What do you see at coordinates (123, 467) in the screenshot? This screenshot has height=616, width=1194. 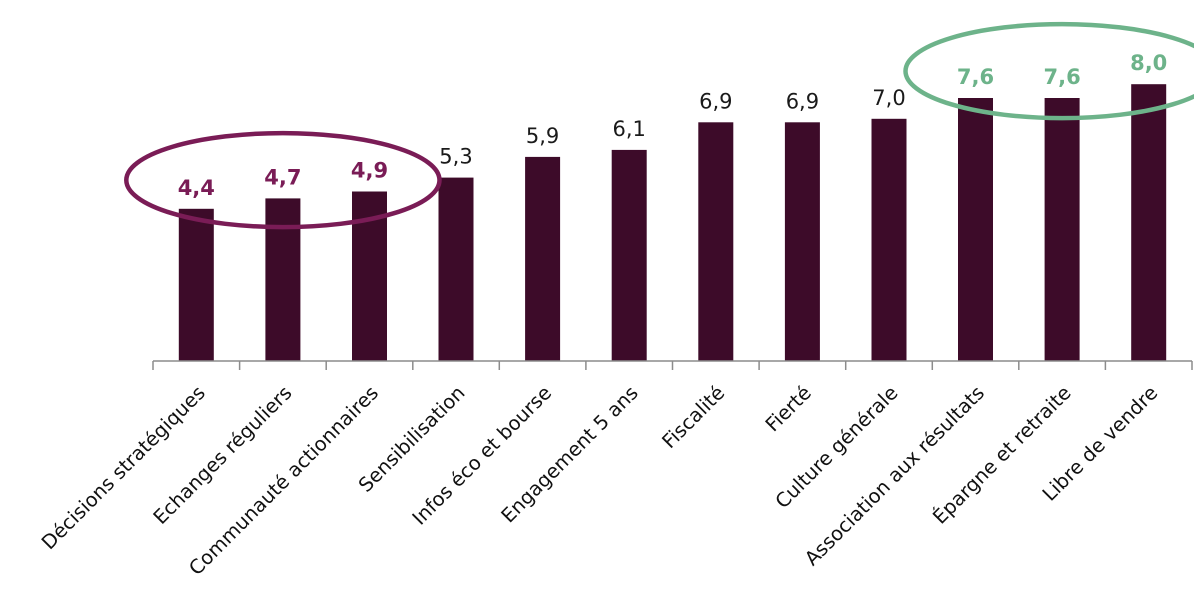 I see `category-label: Décisions stratégiques` at bounding box center [123, 467].